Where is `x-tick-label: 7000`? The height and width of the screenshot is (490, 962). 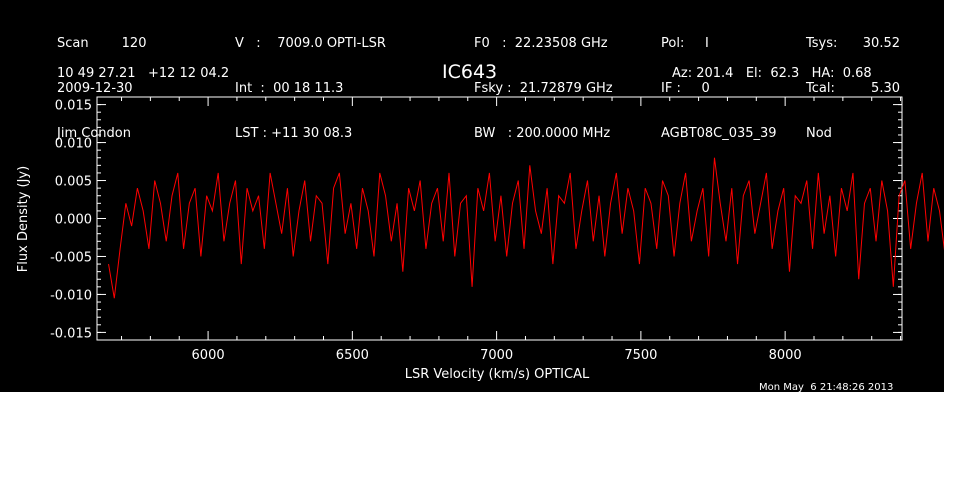 x-tick-label: 7000 is located at coordinates (496, 355).